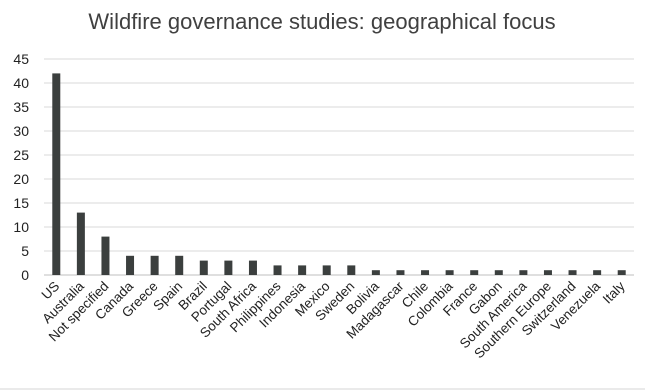  What do you see at coordinates (449, 272) in the screenshot?
I see `bar-colombia` at bounding box center [449, 272].